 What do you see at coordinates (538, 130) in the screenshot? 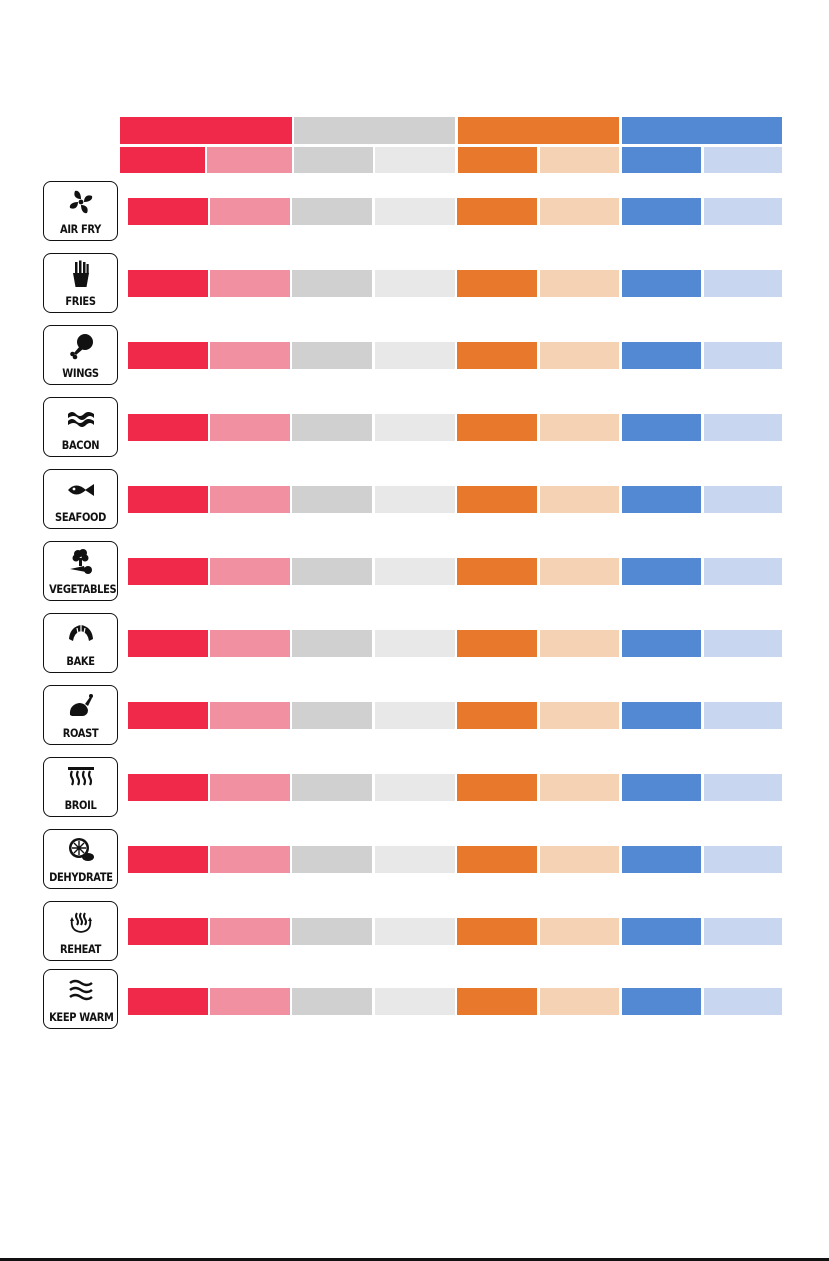
I see `header-group-orange` at bounding box center [538, 130].